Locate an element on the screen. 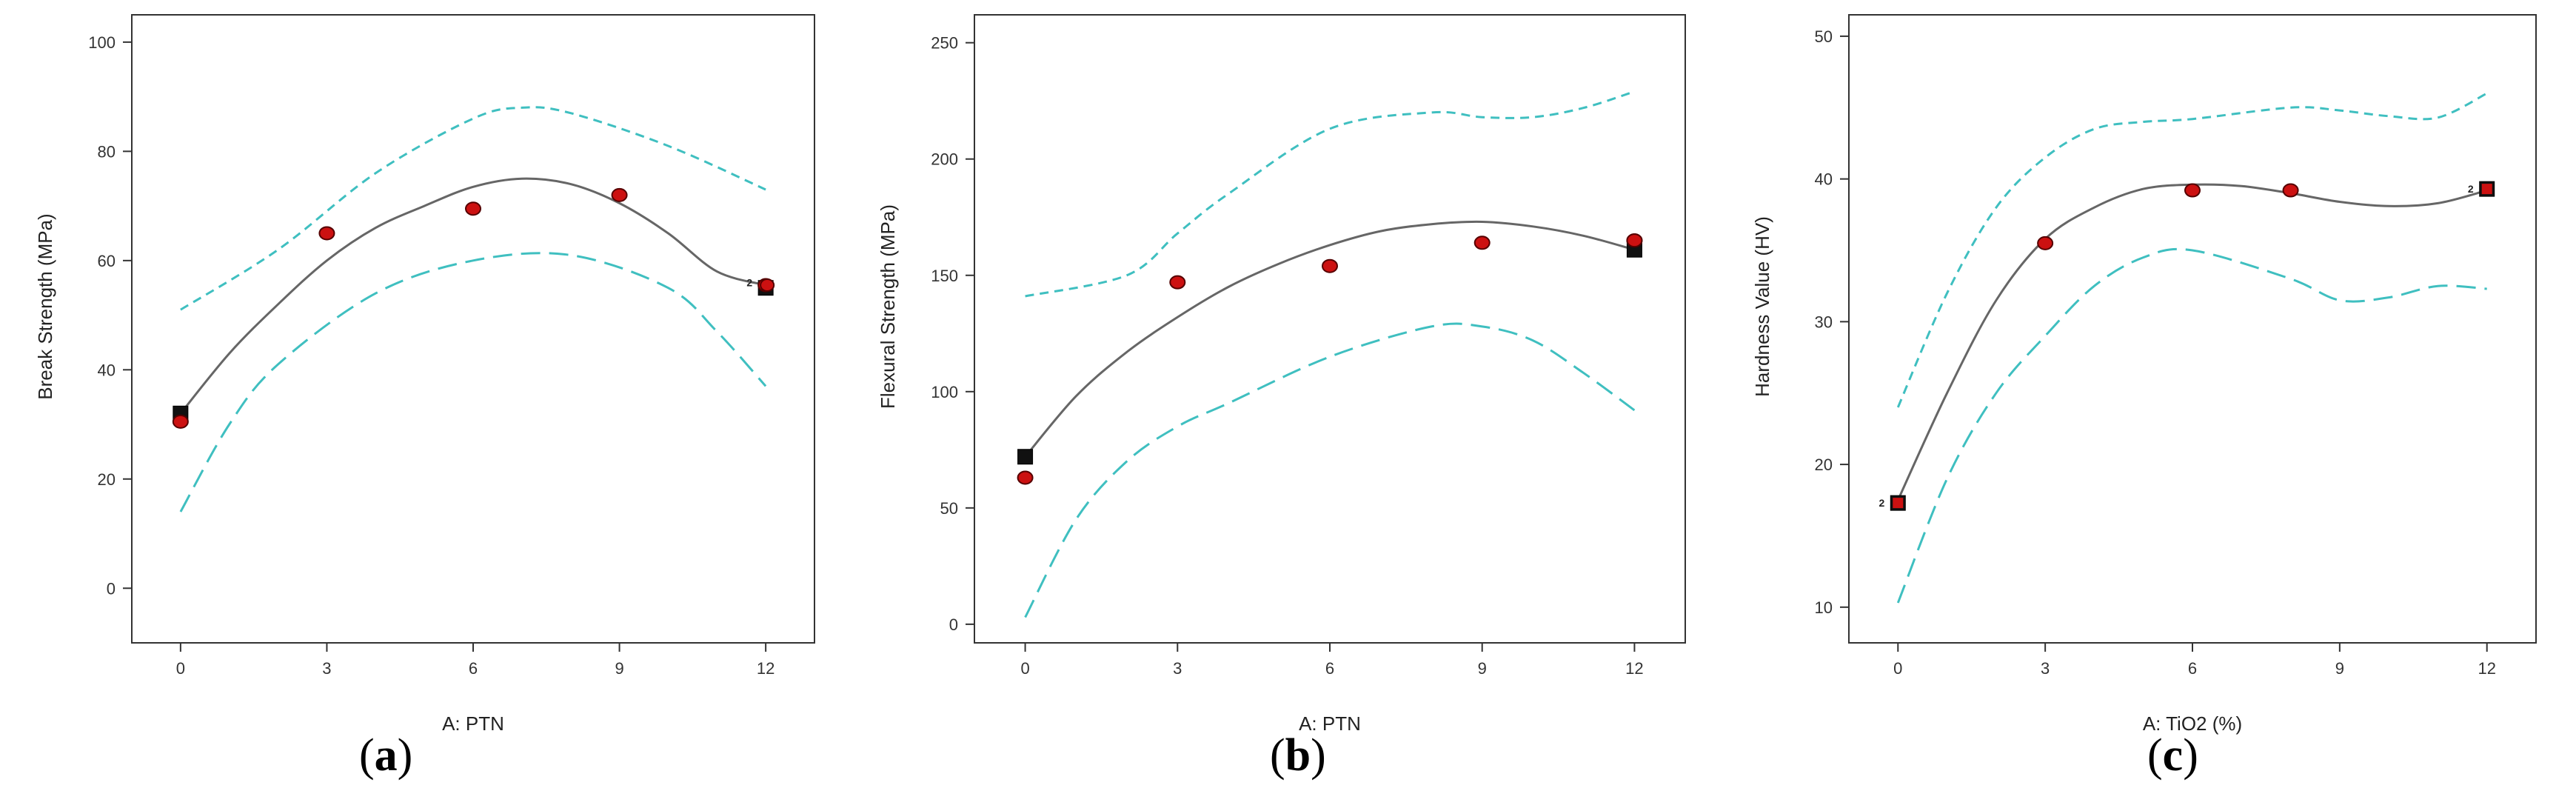 This screenshot has width=2576, height=808. y-axis-label-b: Flexural Strength (MPa) is located at coordinates (888, 306).